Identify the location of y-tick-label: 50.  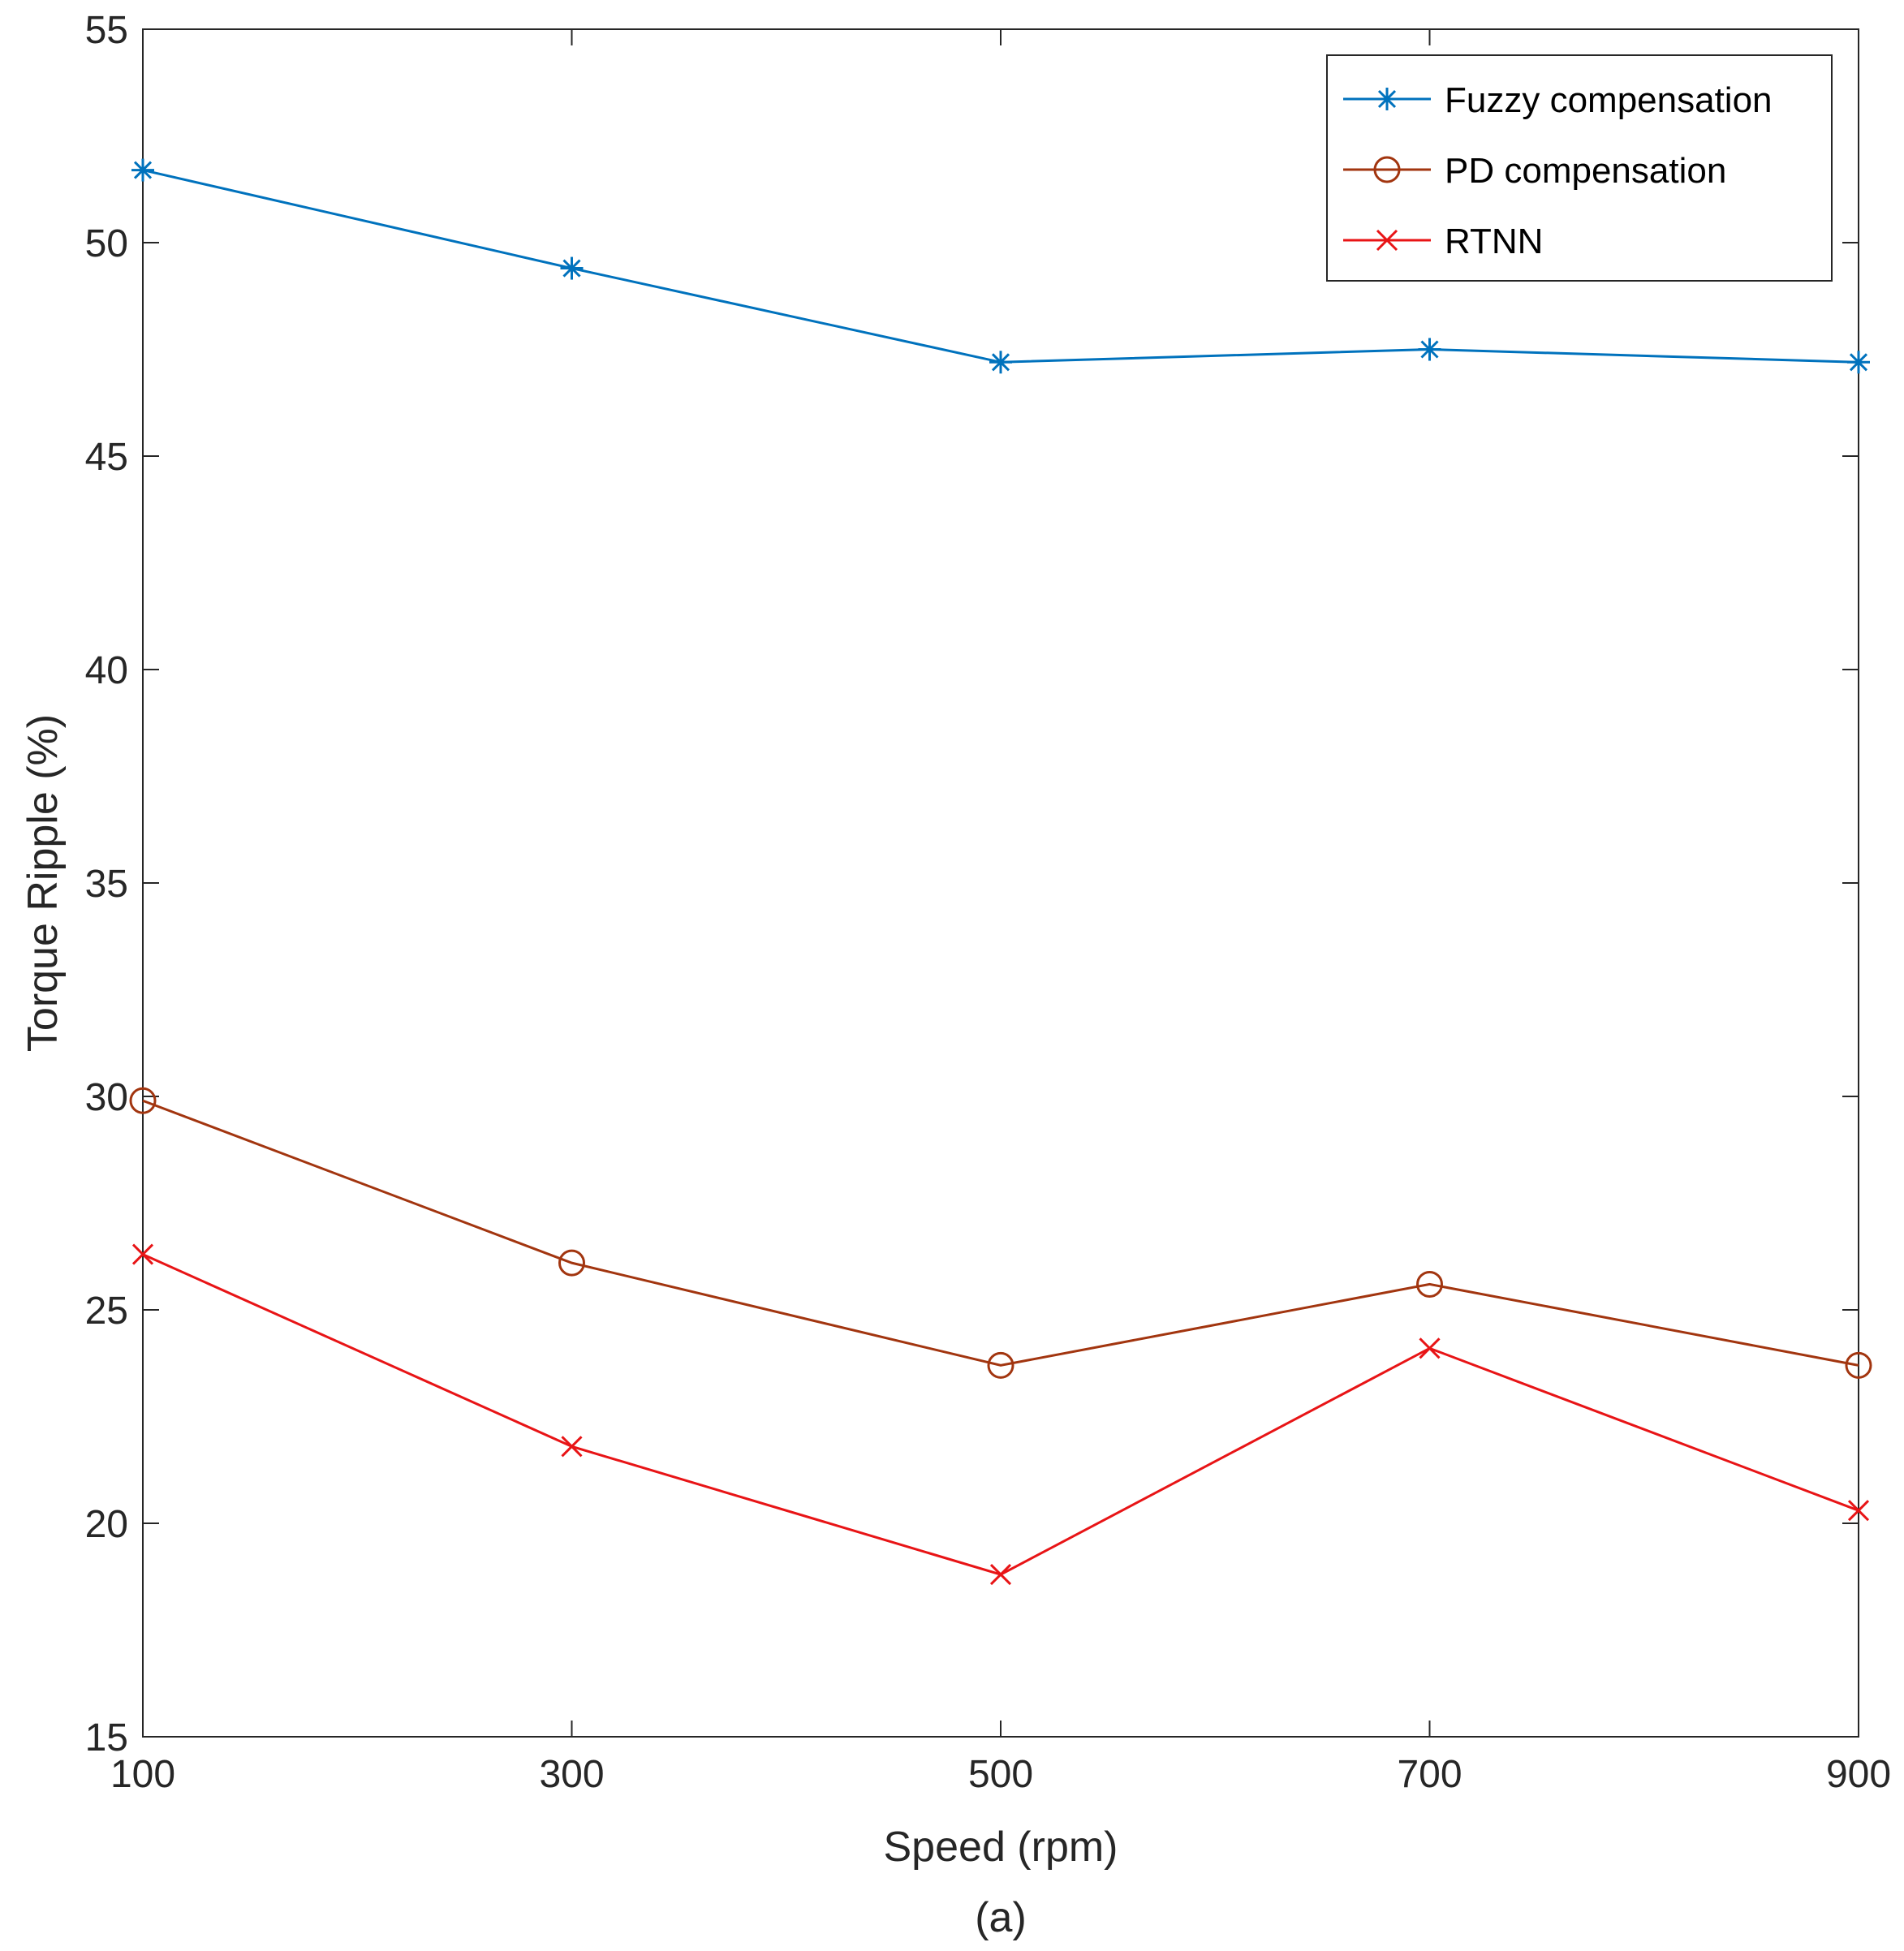
(107, 243).